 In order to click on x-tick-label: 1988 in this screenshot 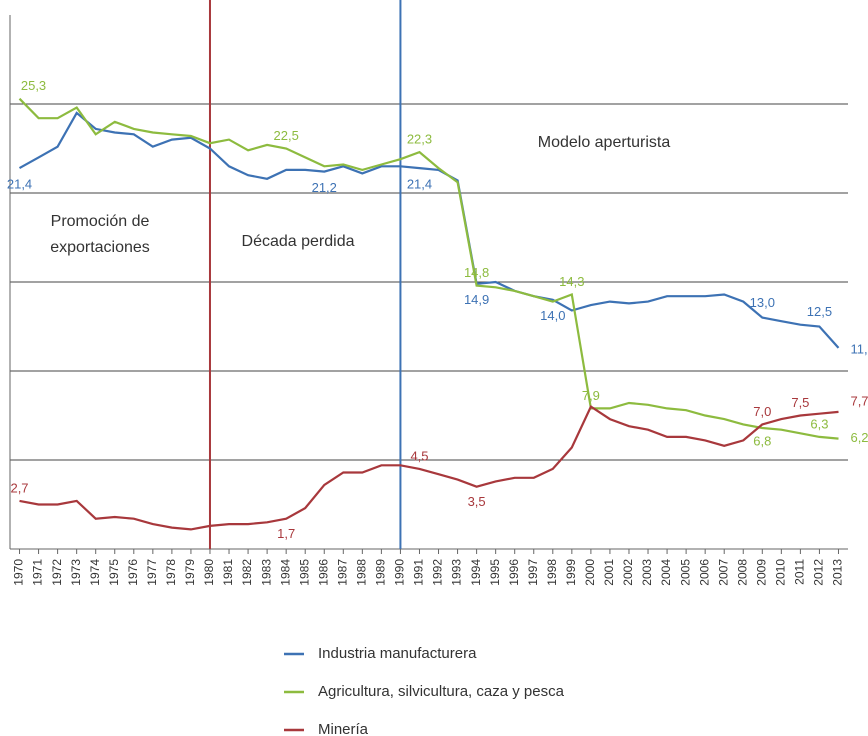, I will do `click(362, 572)`.